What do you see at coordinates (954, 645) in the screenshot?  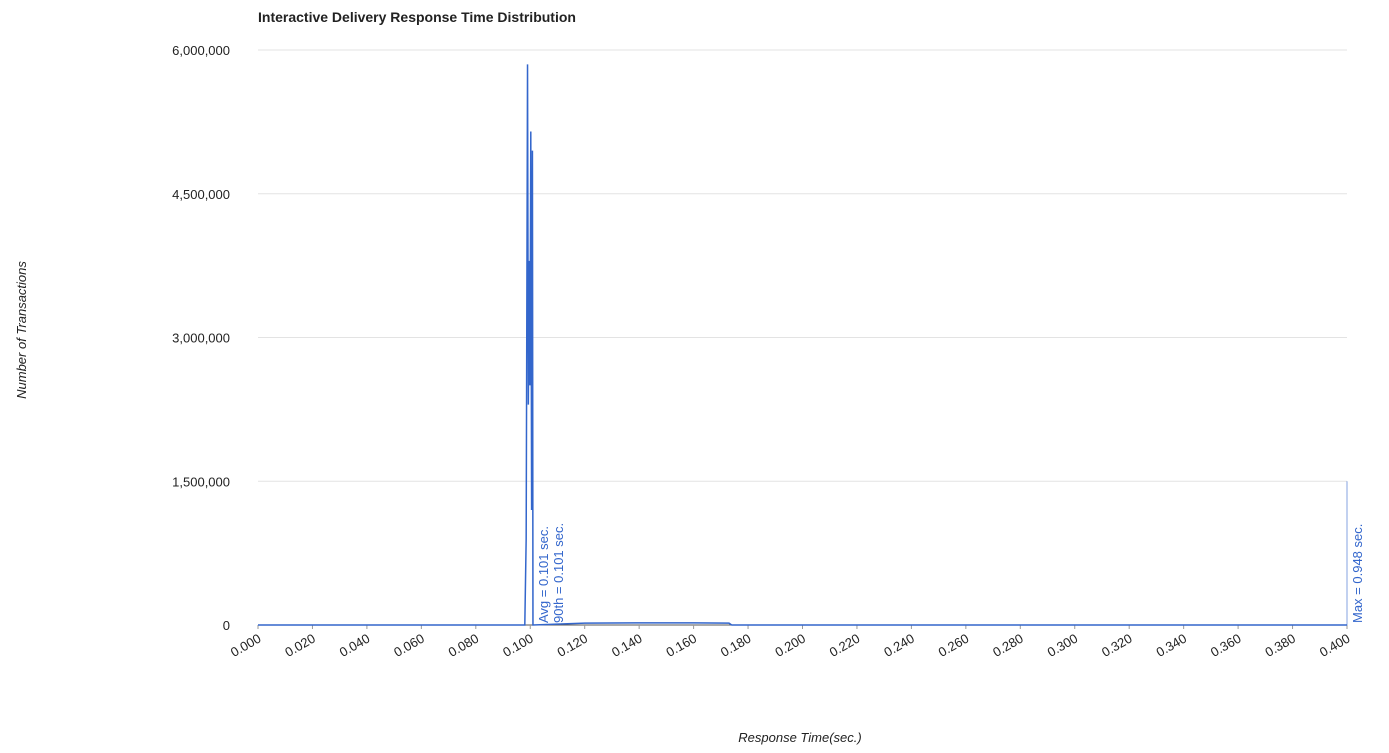 I see `x-tick-label: 0.260` at bounding box center [954, 645].